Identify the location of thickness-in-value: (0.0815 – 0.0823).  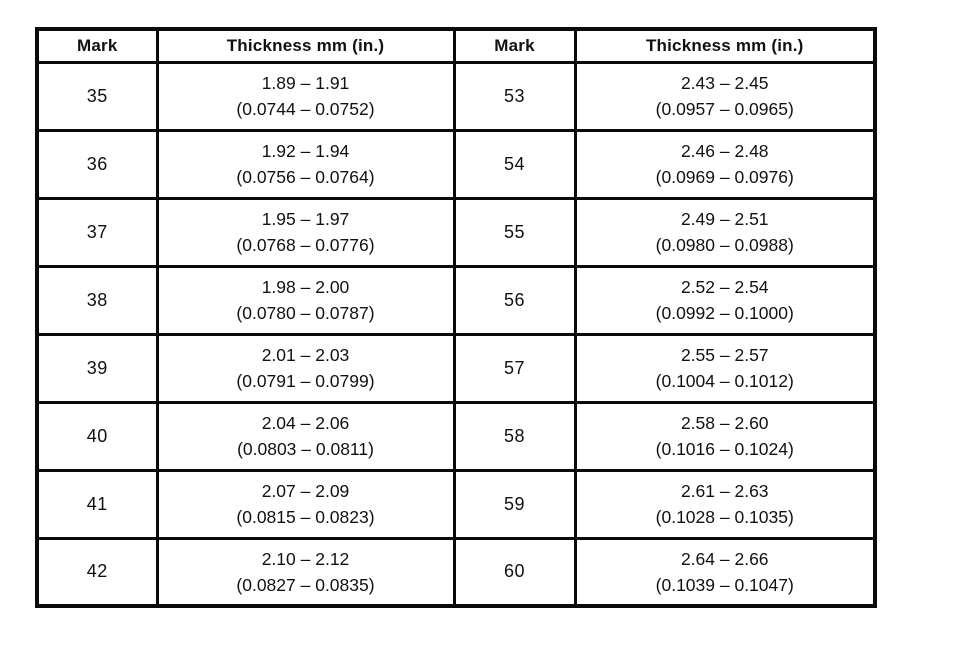
(305, 517).